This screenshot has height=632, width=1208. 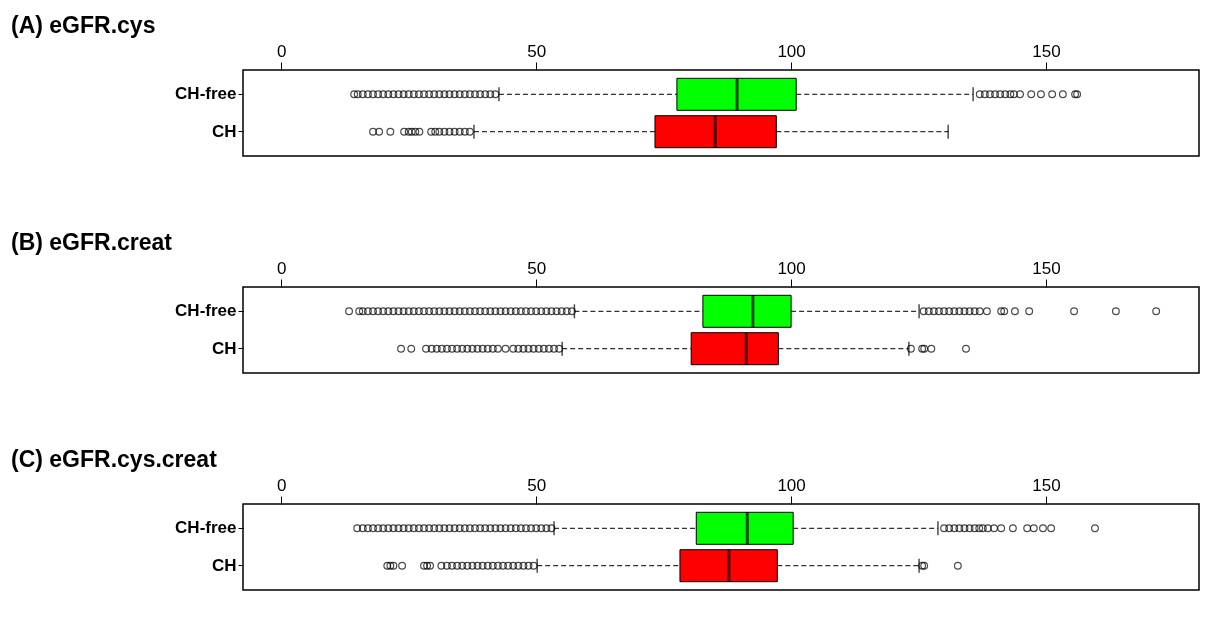 What do you see at coordinates (92, 242) in the screenshot?
I see `chart-title: (B) eGFR.creat` at bounding box center [92, 242].